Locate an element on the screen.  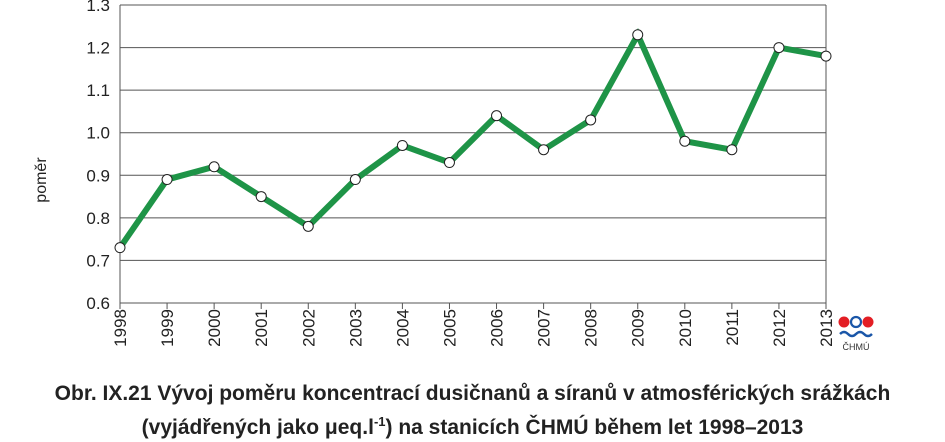
x-tick-label: 2008 is located at coordinates (591, 328).